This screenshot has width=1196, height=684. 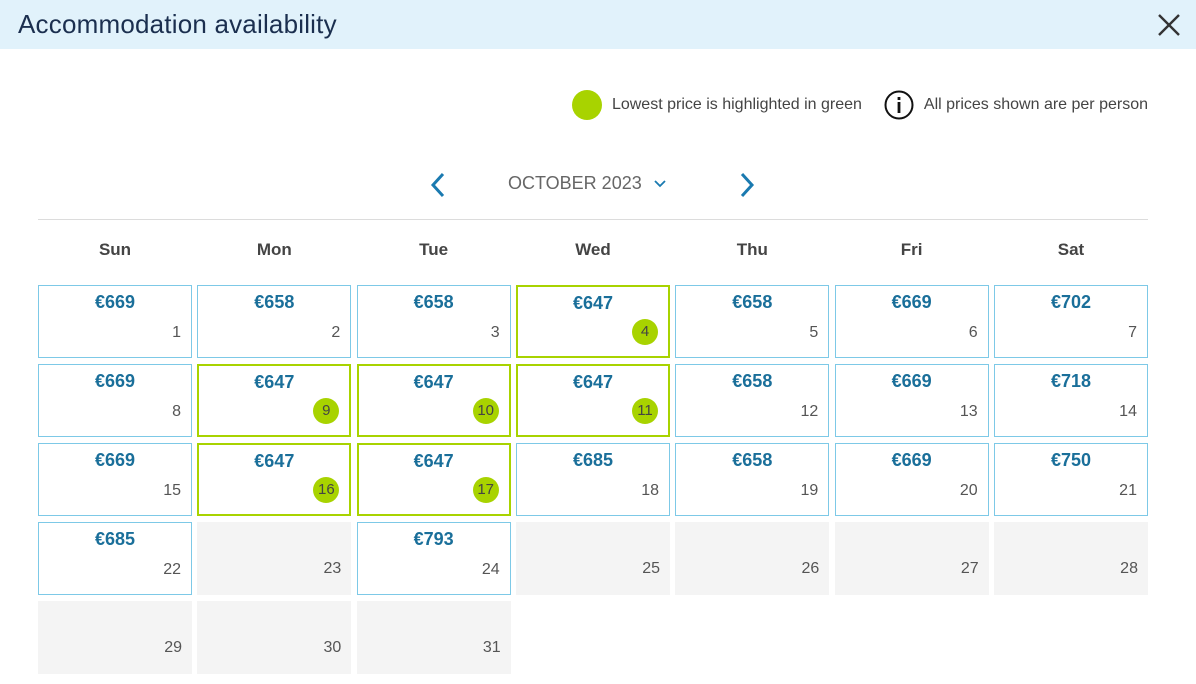 What do you see at coordinates (814, 332) in the screenshot?
I see `day-number: 5` at bounding box center [814, 332].